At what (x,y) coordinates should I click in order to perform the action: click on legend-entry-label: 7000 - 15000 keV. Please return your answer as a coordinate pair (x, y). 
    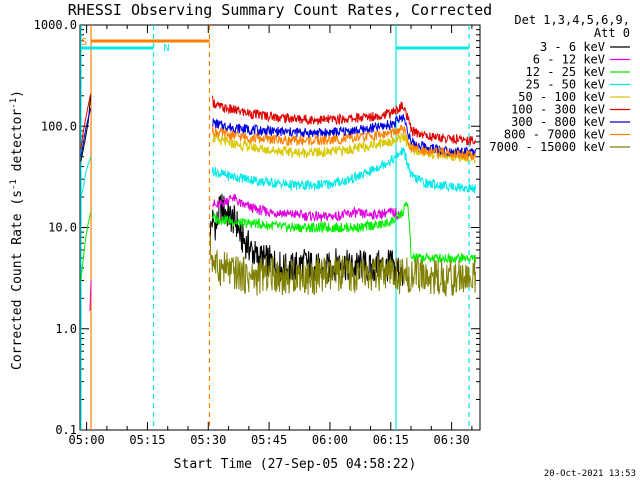
    Looking at the image, I should click on (547, 147).